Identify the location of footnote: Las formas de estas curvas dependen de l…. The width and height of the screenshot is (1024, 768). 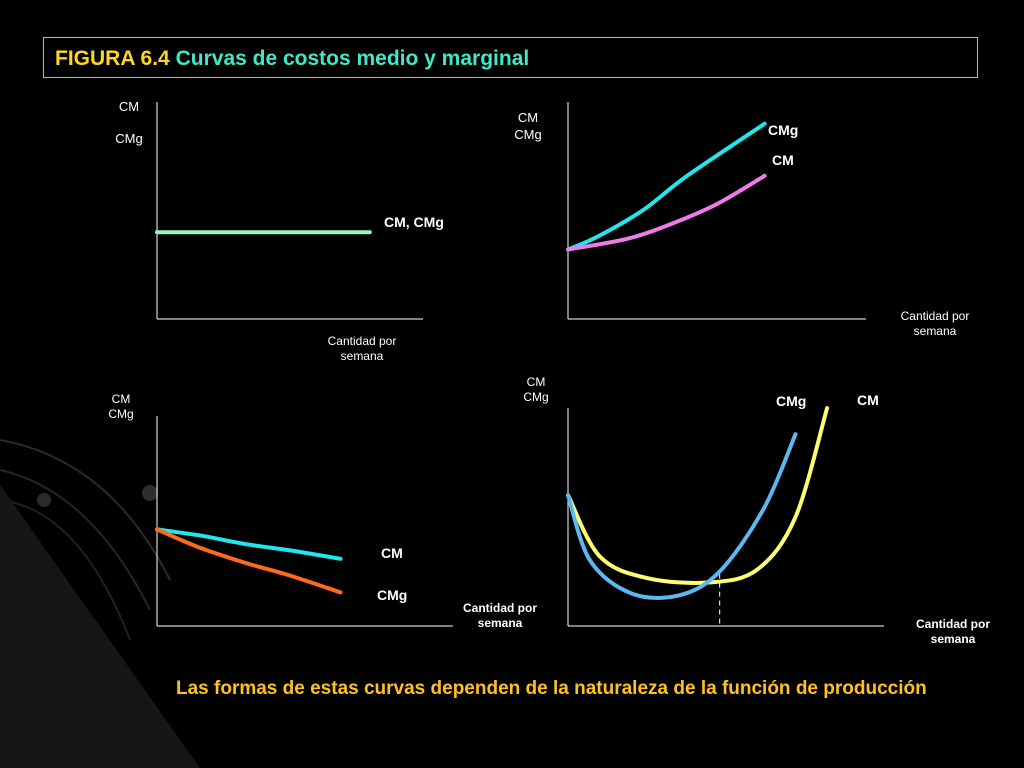
(551, 688).